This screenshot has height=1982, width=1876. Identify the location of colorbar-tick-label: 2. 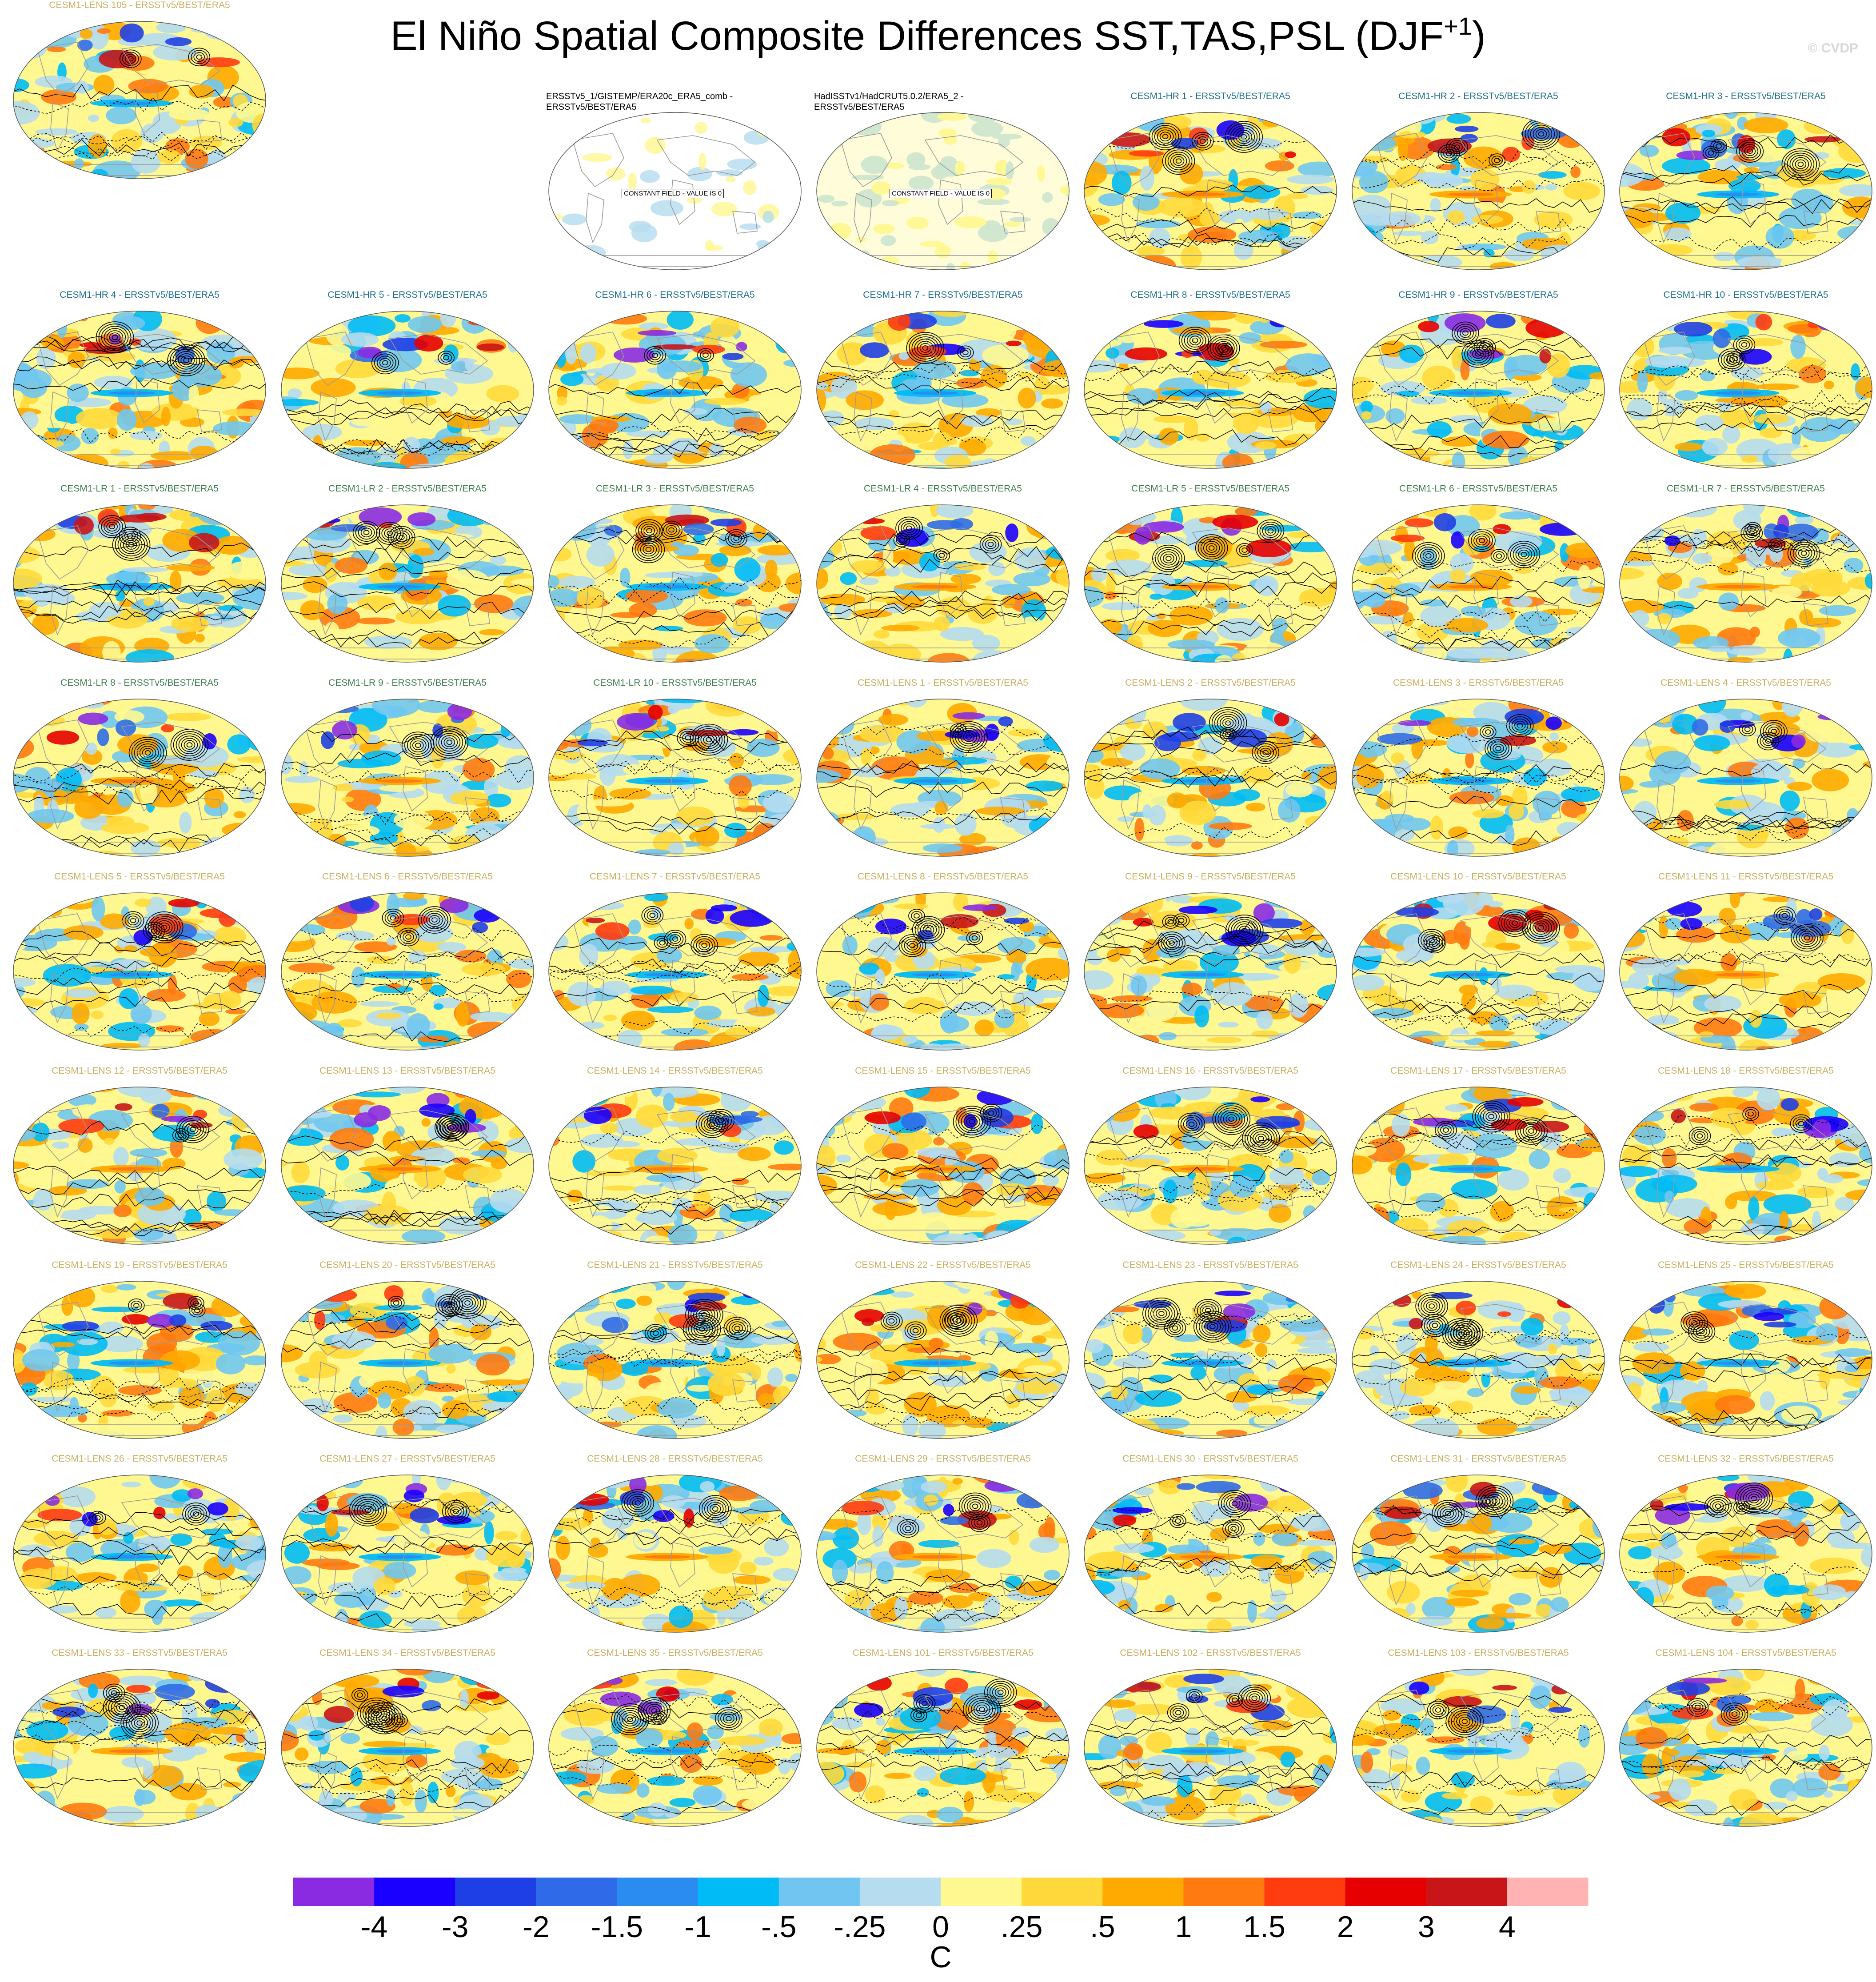
(1345, 1927).